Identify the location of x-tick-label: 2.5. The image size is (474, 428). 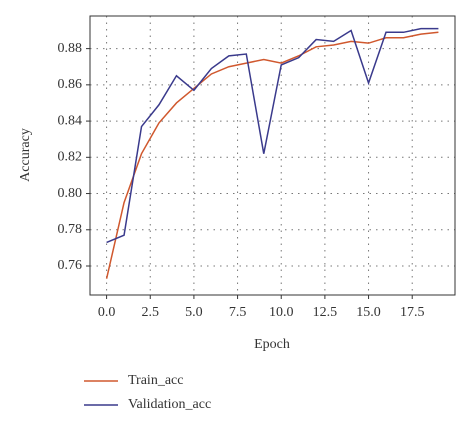
(151, 312).